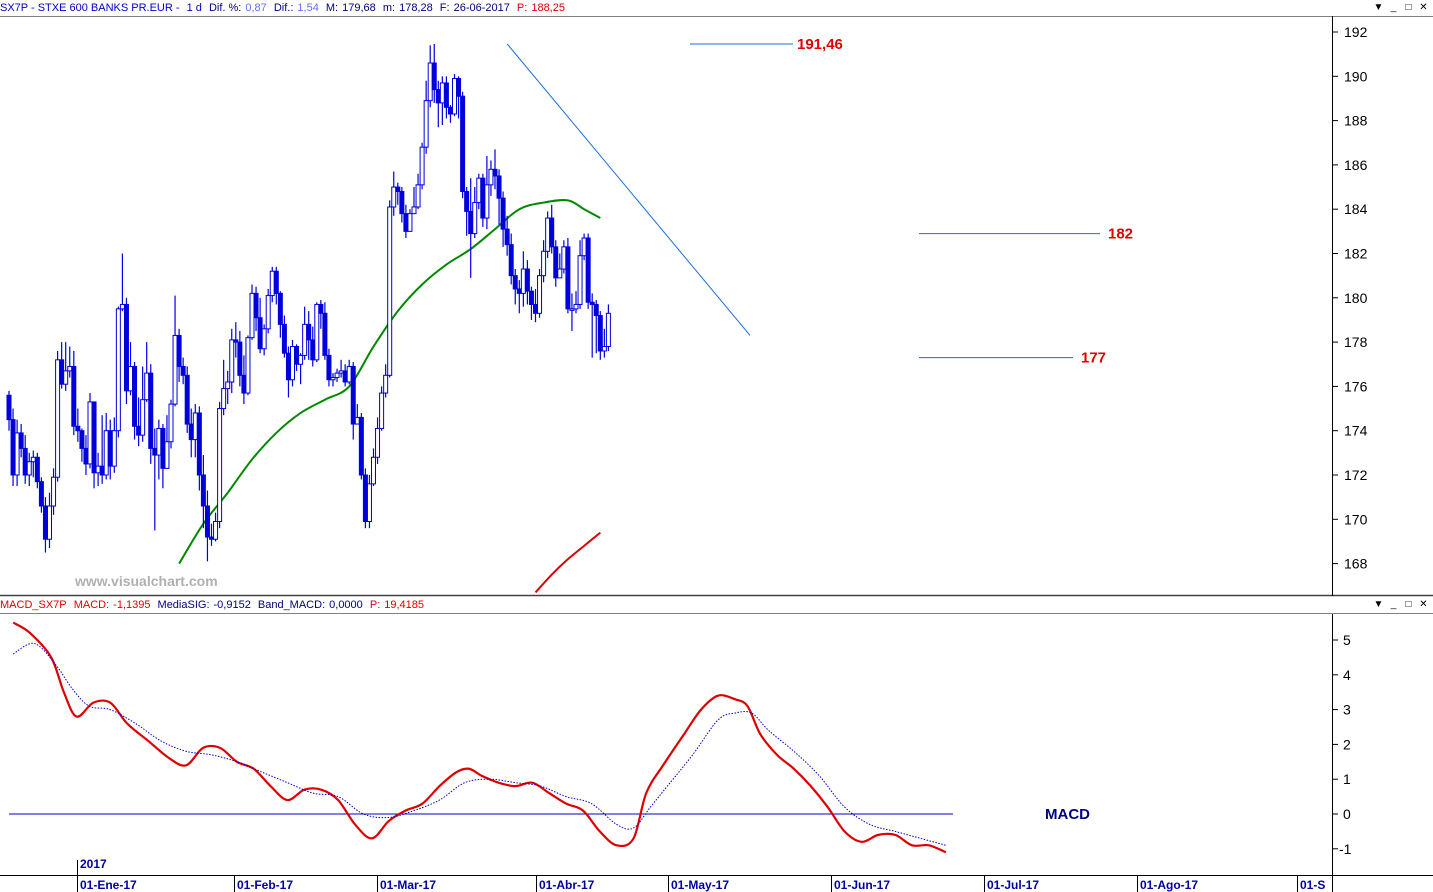 This screenshot has height=892, width=1433. What do you see at coordinates (416, 8) in the screenshot?
I see `min-value: 178,28` at bounding box center [416, 8].